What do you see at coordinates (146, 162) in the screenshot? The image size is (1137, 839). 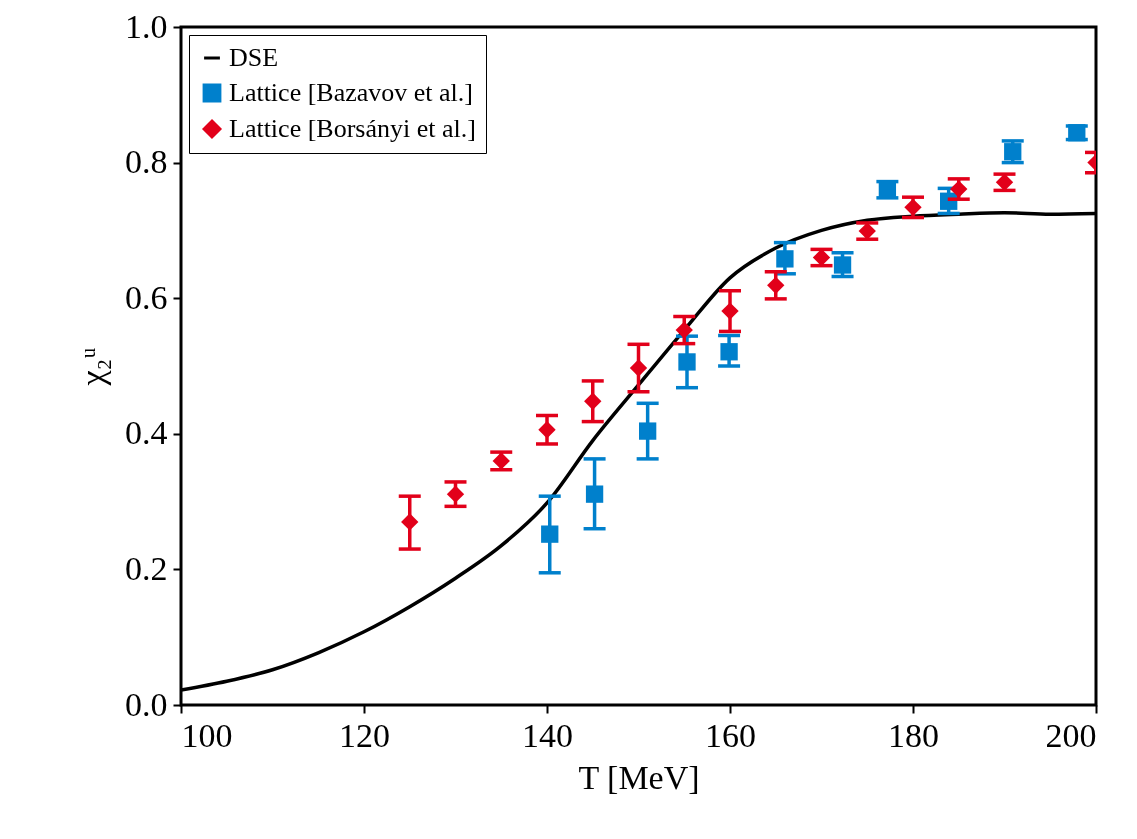 I see `y-tick-label: 0.8` at bounding box center [146, 162].